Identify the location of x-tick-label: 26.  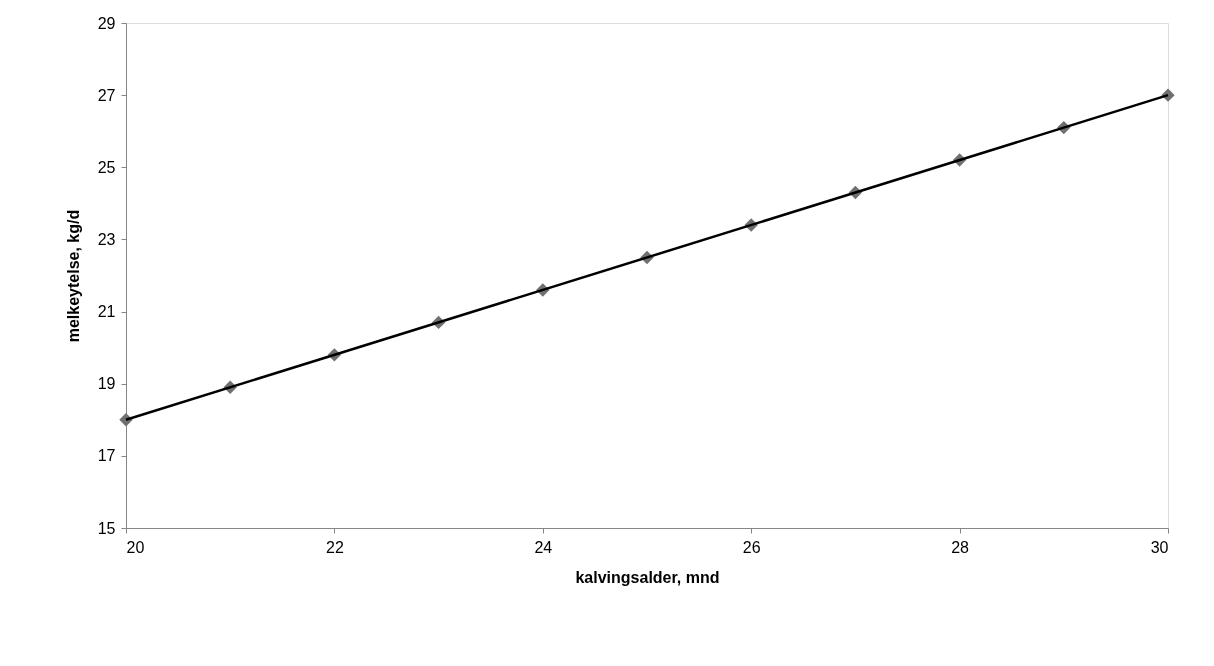
(751, 547).